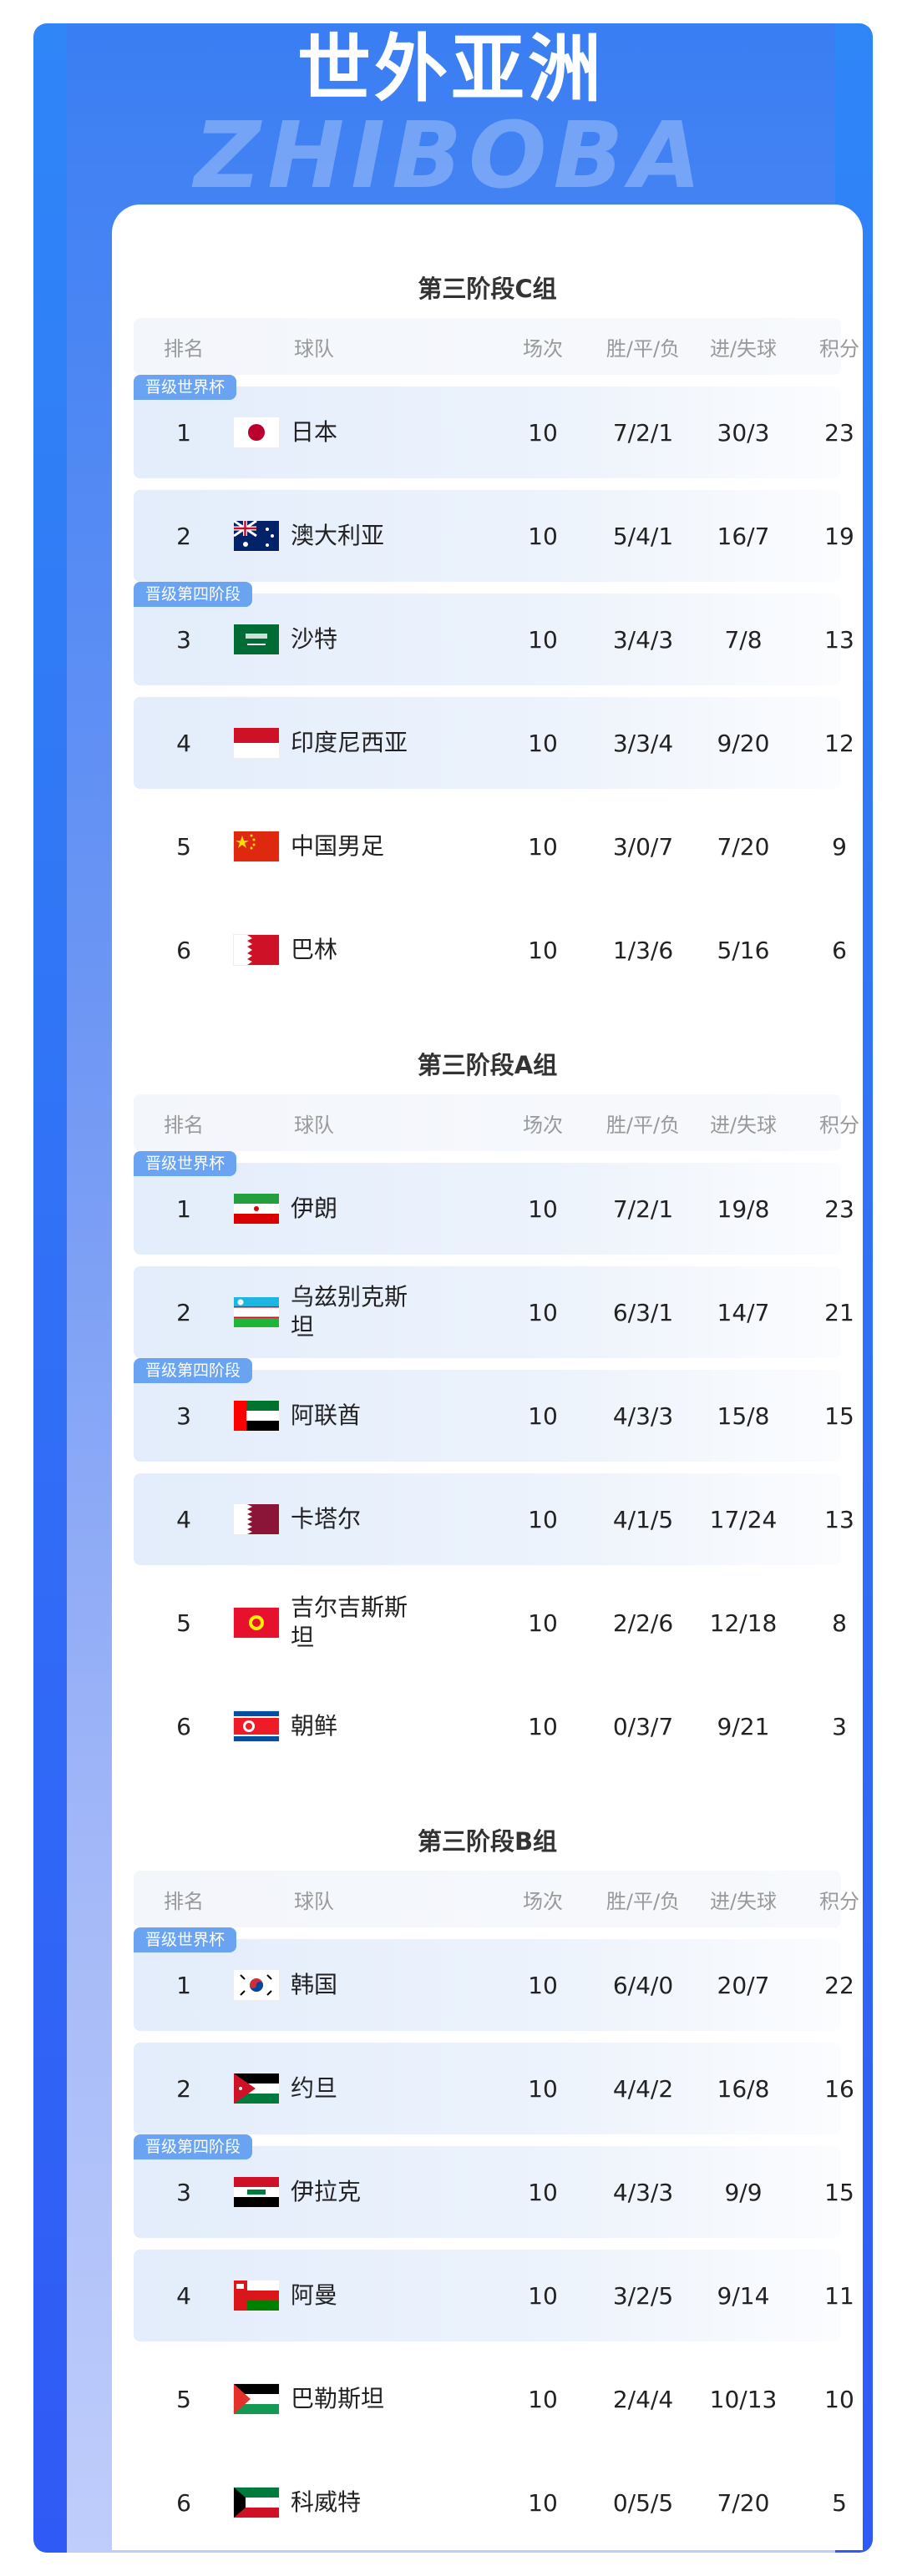 The height and width of the screenshot is (2576, 902). I want to click on rank-cell: 3, so click(183, 639).